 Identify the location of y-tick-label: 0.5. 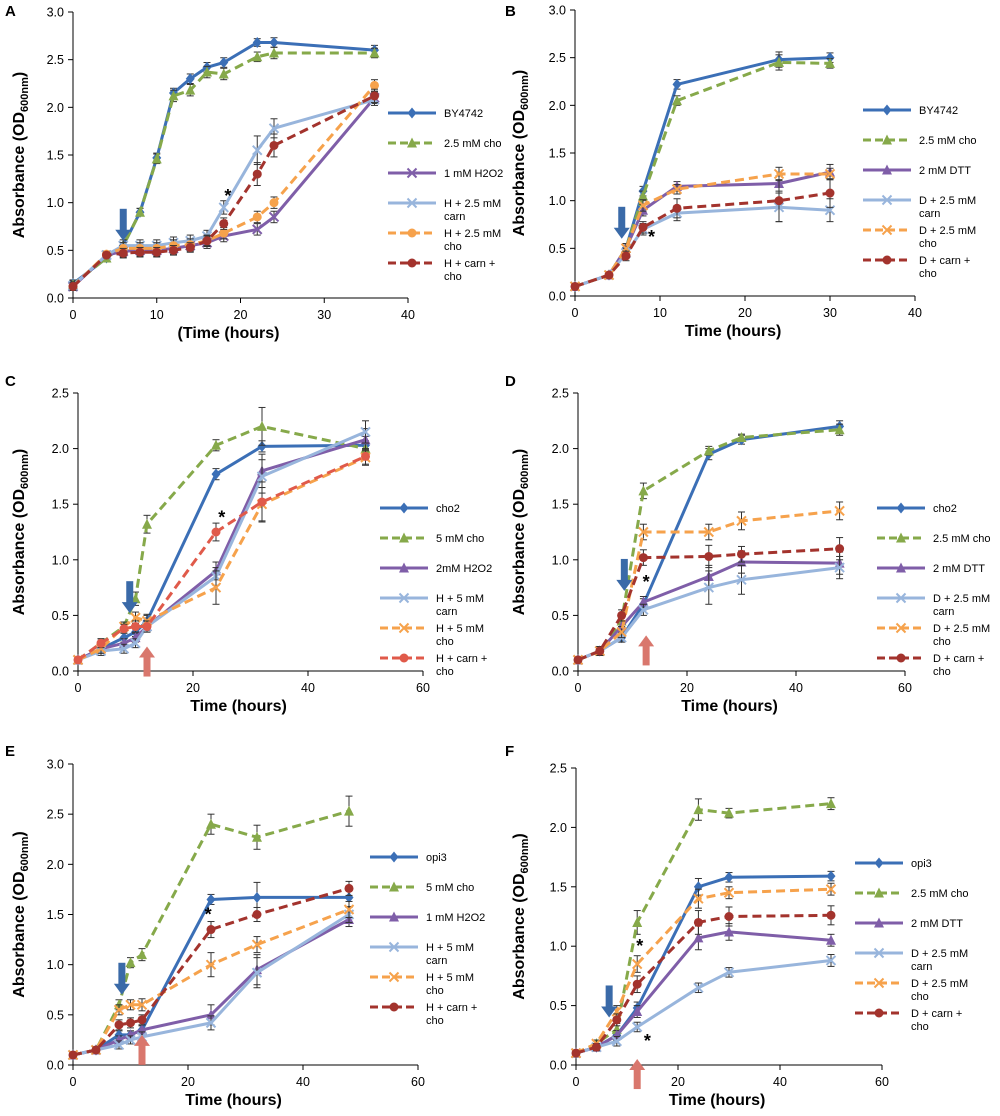
(55, 1015).